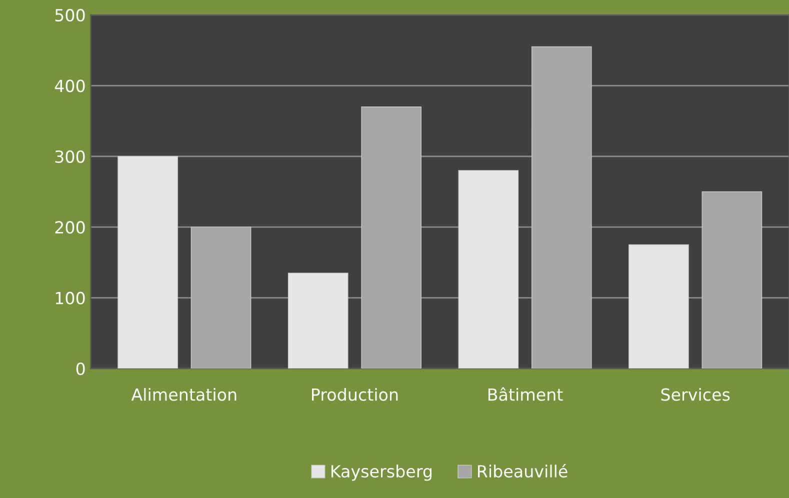 The width and height of the screenshot is (789, 498). What do you see at coordinates (70, 227) in the screenshot?
I see `y-tick-label: 200` at bounding box center [70, 227].